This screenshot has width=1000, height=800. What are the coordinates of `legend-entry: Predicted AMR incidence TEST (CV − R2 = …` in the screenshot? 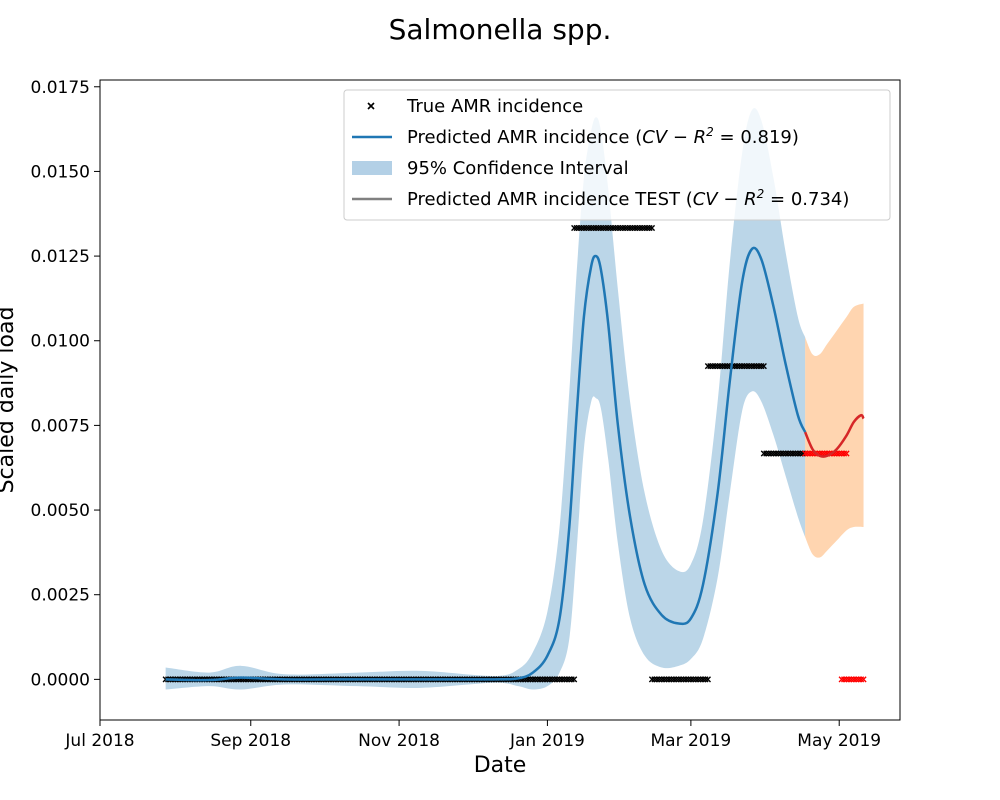 It's located at (600, 198).